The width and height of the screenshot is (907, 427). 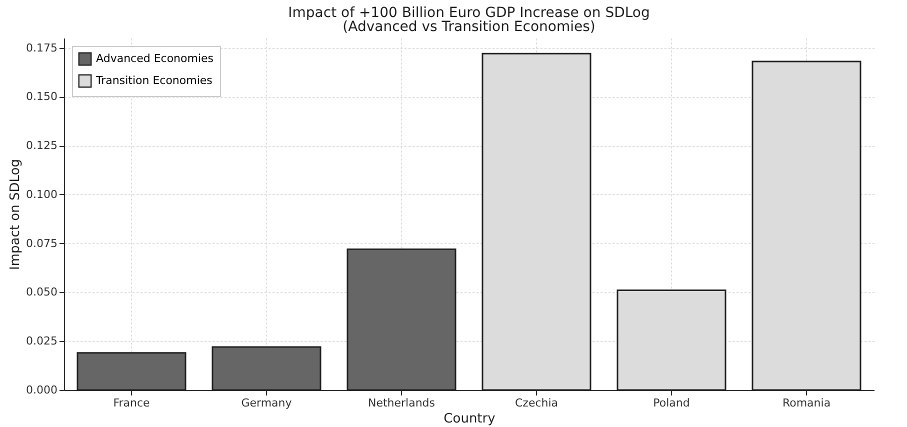 I want to click on legend-label: Advanced Economies, so click(x=155, y=58).